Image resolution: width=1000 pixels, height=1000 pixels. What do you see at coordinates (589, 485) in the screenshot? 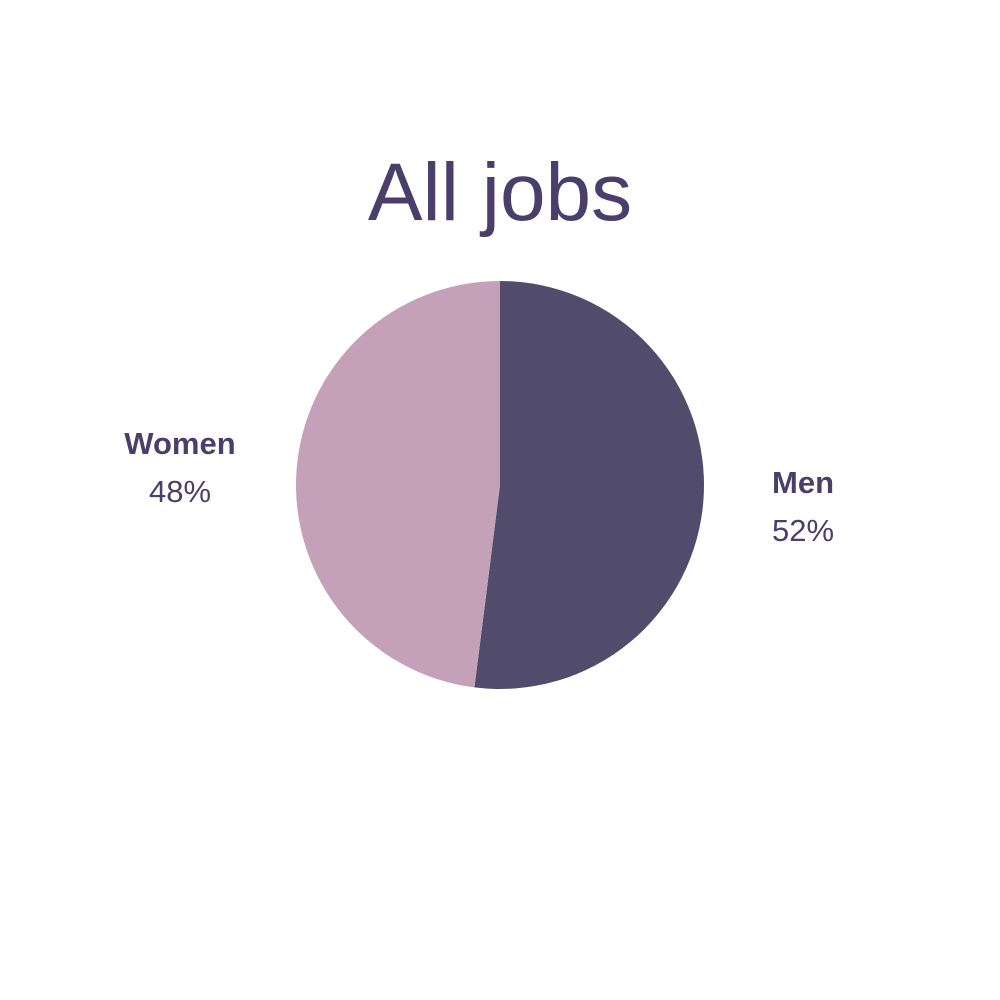
I see `pie-slice-men` at bounding box center [589, 485].